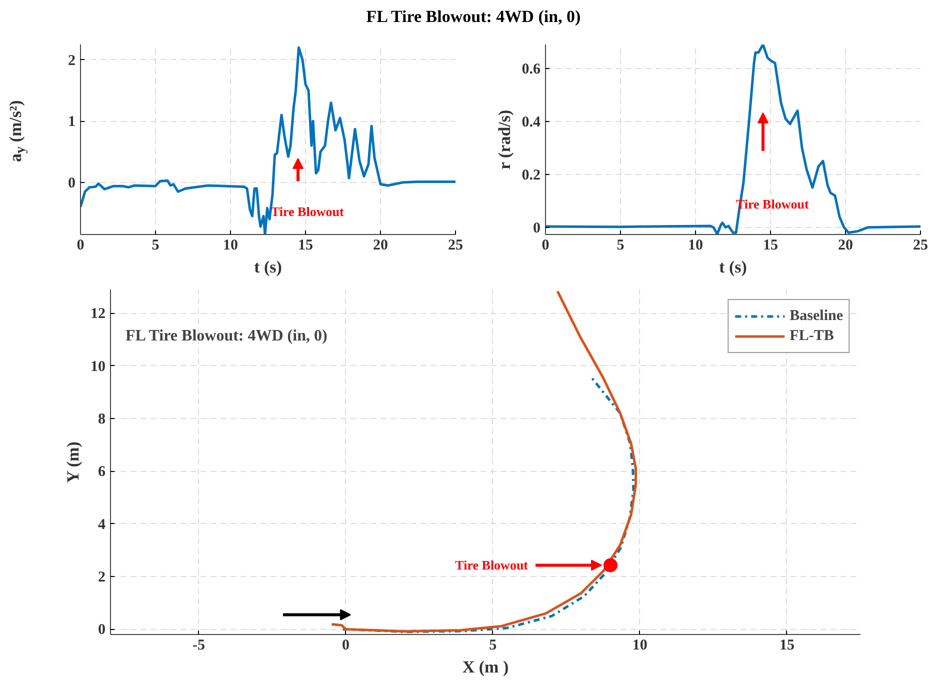 Image resolution: width=937 pixels, height=690 pixels. Describe the element at coordinates (812, 336) in the screenshot. I see `legend-label: FL-TB` at that location.